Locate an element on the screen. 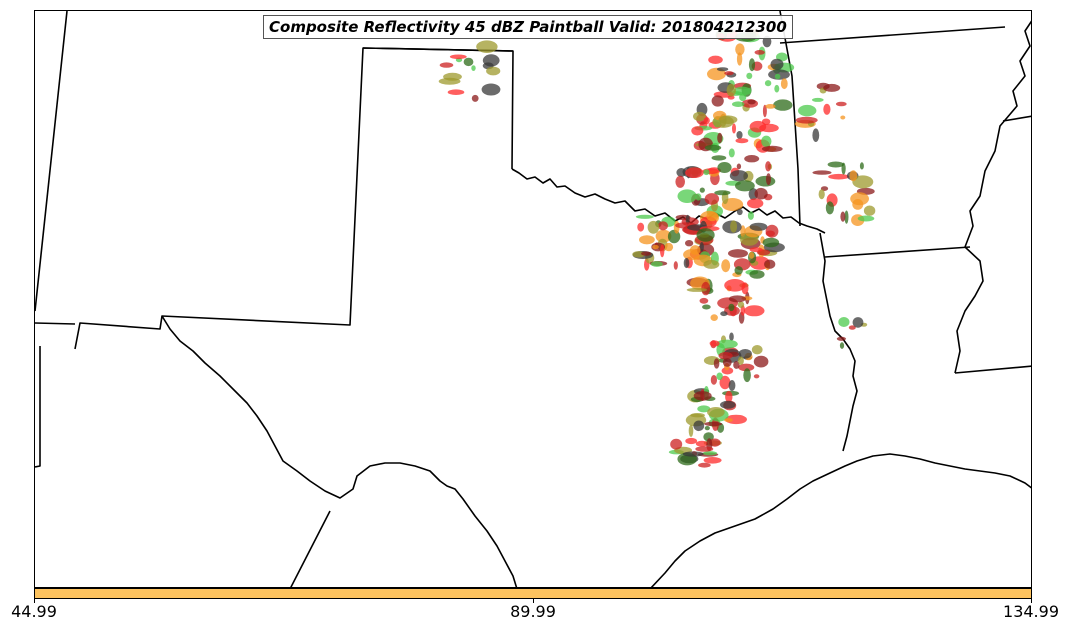 Image resolution: width=1070 pixels, height=633 pixels. colorbar is located at coordinates (533, 593).